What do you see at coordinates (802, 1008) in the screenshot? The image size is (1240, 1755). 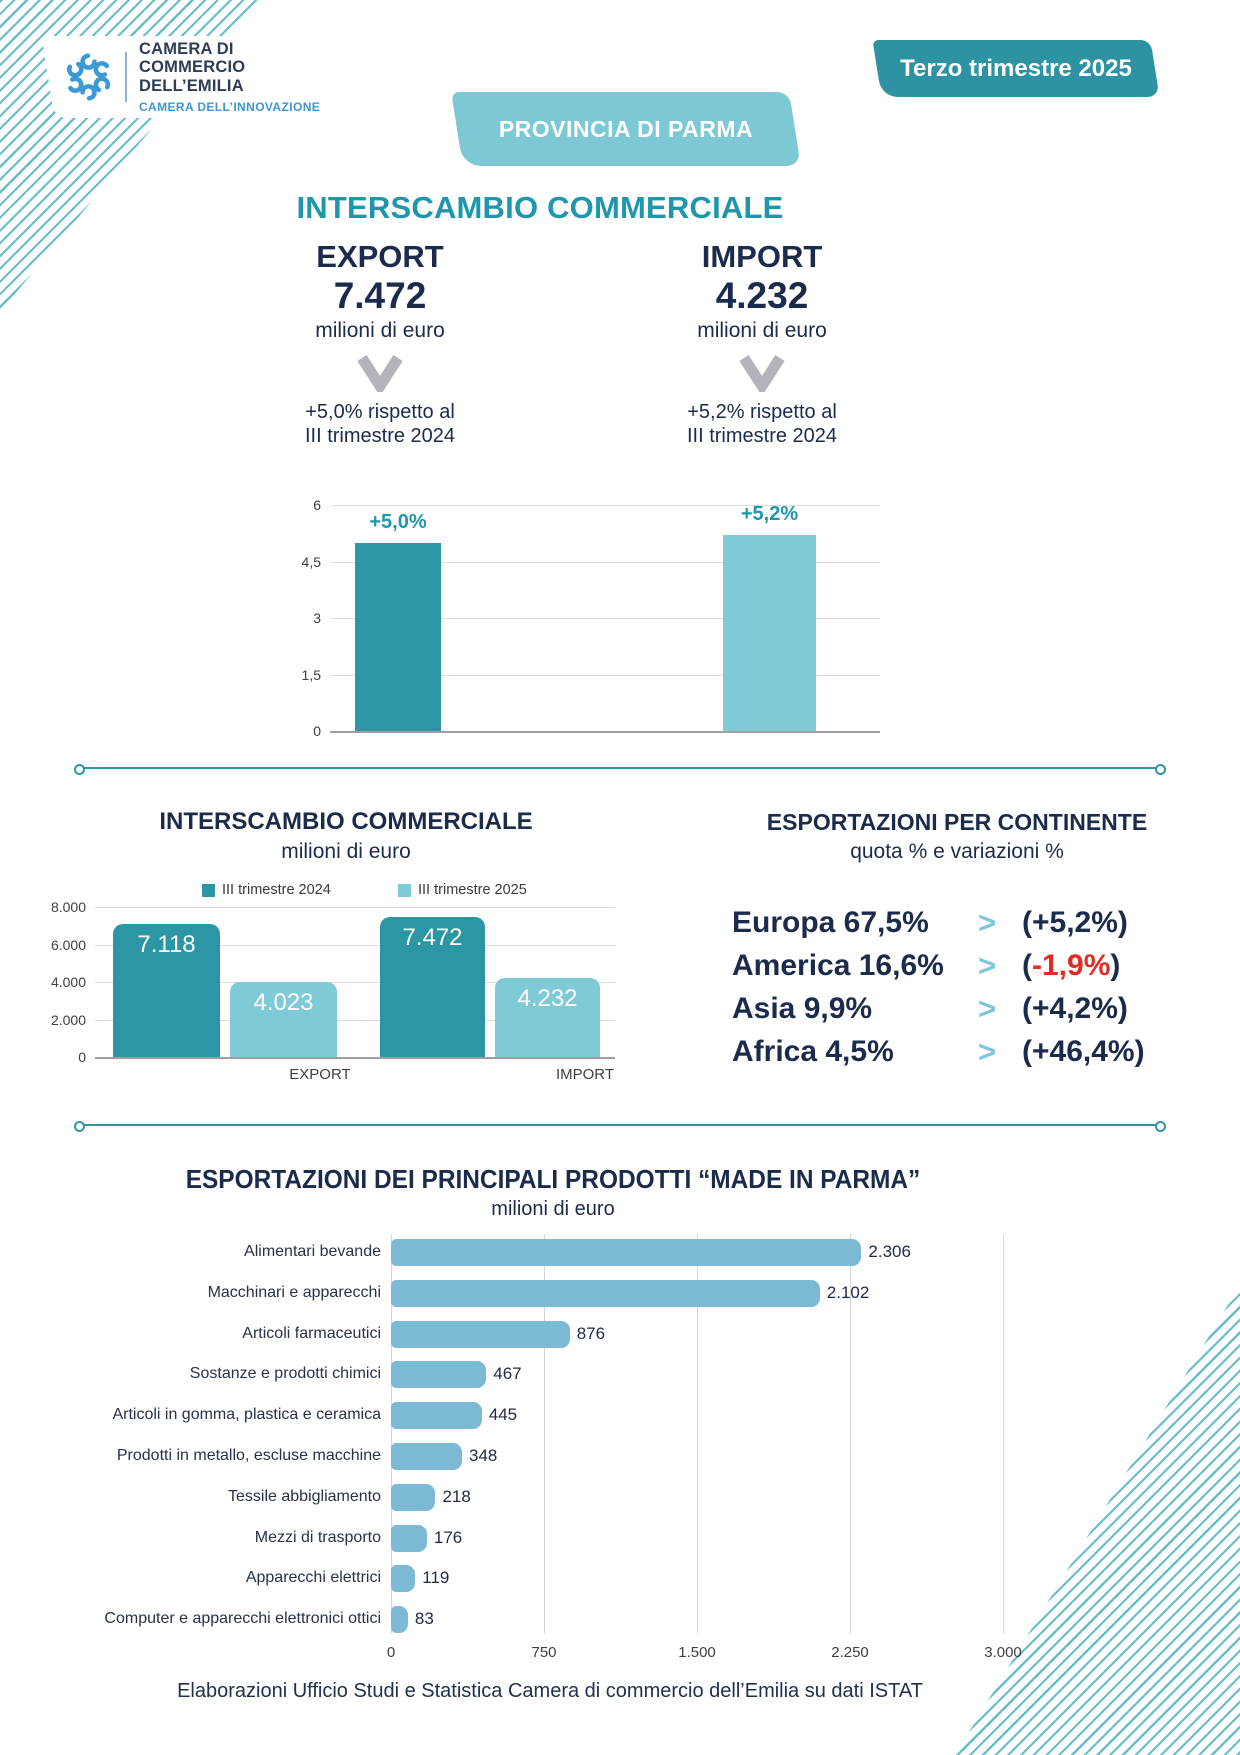 I see `continent-share-label: Asia 9,9%` at bounding box center [802, 1008].